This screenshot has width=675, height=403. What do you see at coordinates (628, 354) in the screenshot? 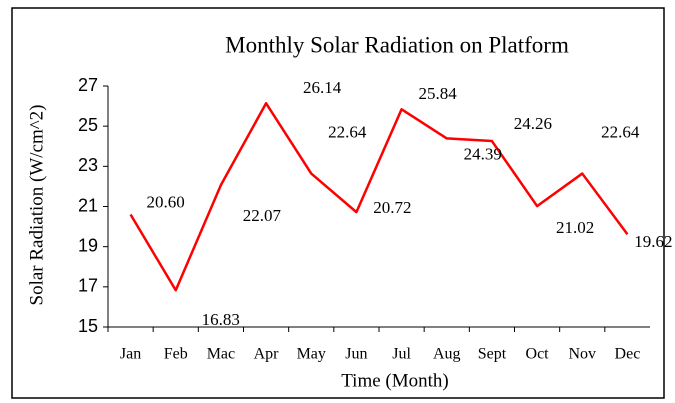
I see `x-tick-label: Dec` at bounding box center [628, 354].